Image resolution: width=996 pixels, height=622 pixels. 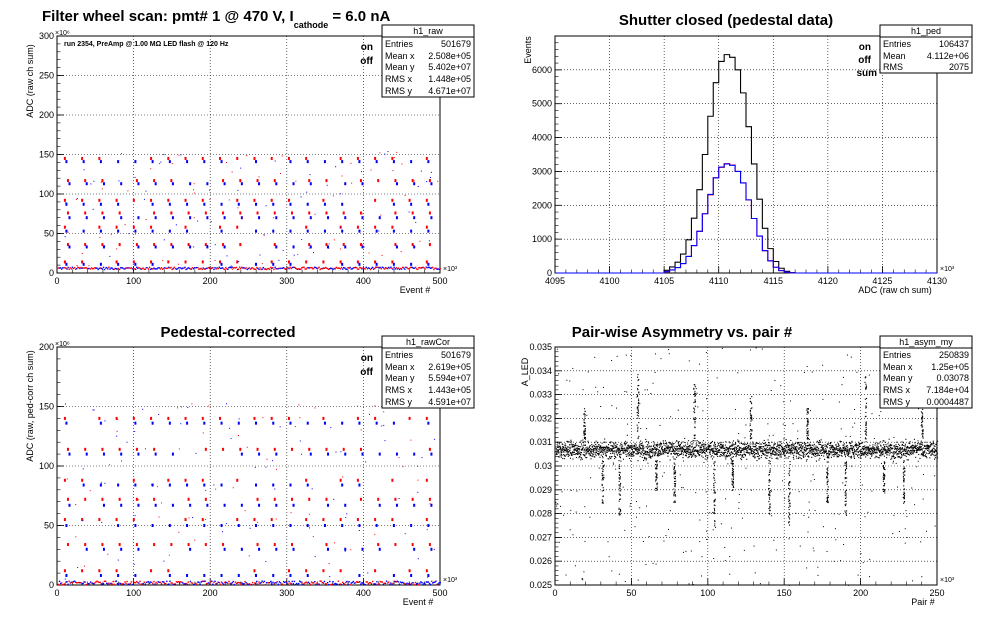 What do you see at coordinates (948, 56) in the screenshot?
I see `stats-value: 4.112e+06` at bounding box center [948, 56].